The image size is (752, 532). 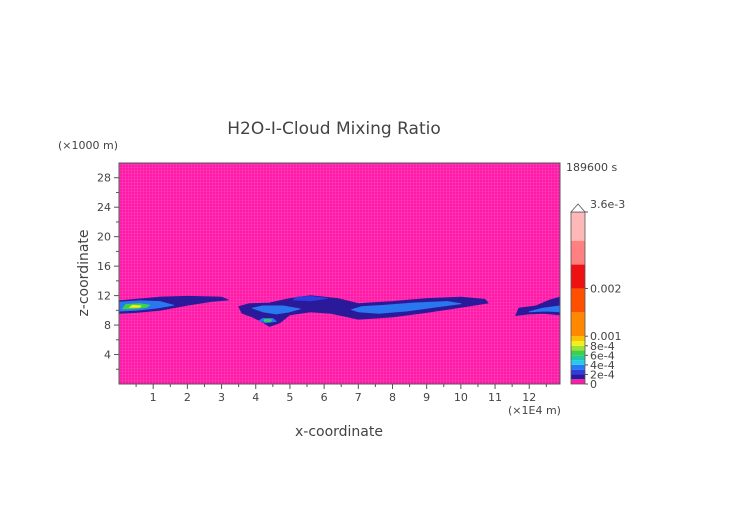 I want to click on colorbar-label: 0, so click(x=593, y=384).